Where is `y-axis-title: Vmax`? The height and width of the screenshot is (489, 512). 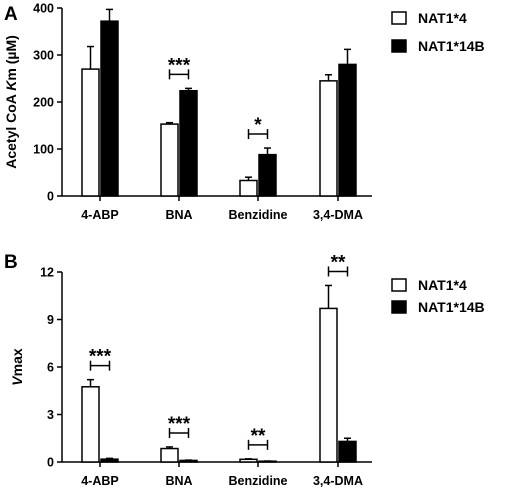
y-axis-title: Vmax is located at coordinates (17, 367).